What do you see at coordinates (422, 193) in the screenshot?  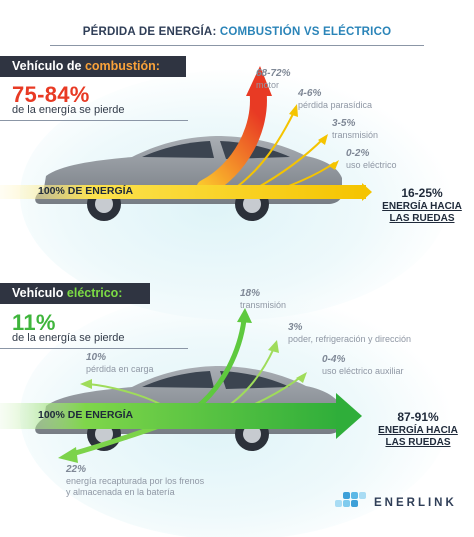 I see `combustion-output-pct: 16-25%` at bounding box center [422, 193].